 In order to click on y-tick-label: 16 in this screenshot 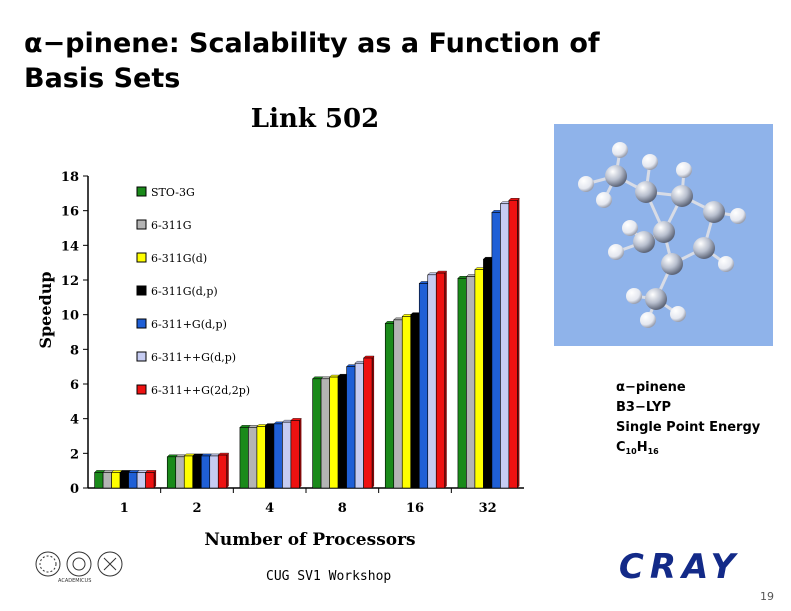, I will do `click(70, 212)`.